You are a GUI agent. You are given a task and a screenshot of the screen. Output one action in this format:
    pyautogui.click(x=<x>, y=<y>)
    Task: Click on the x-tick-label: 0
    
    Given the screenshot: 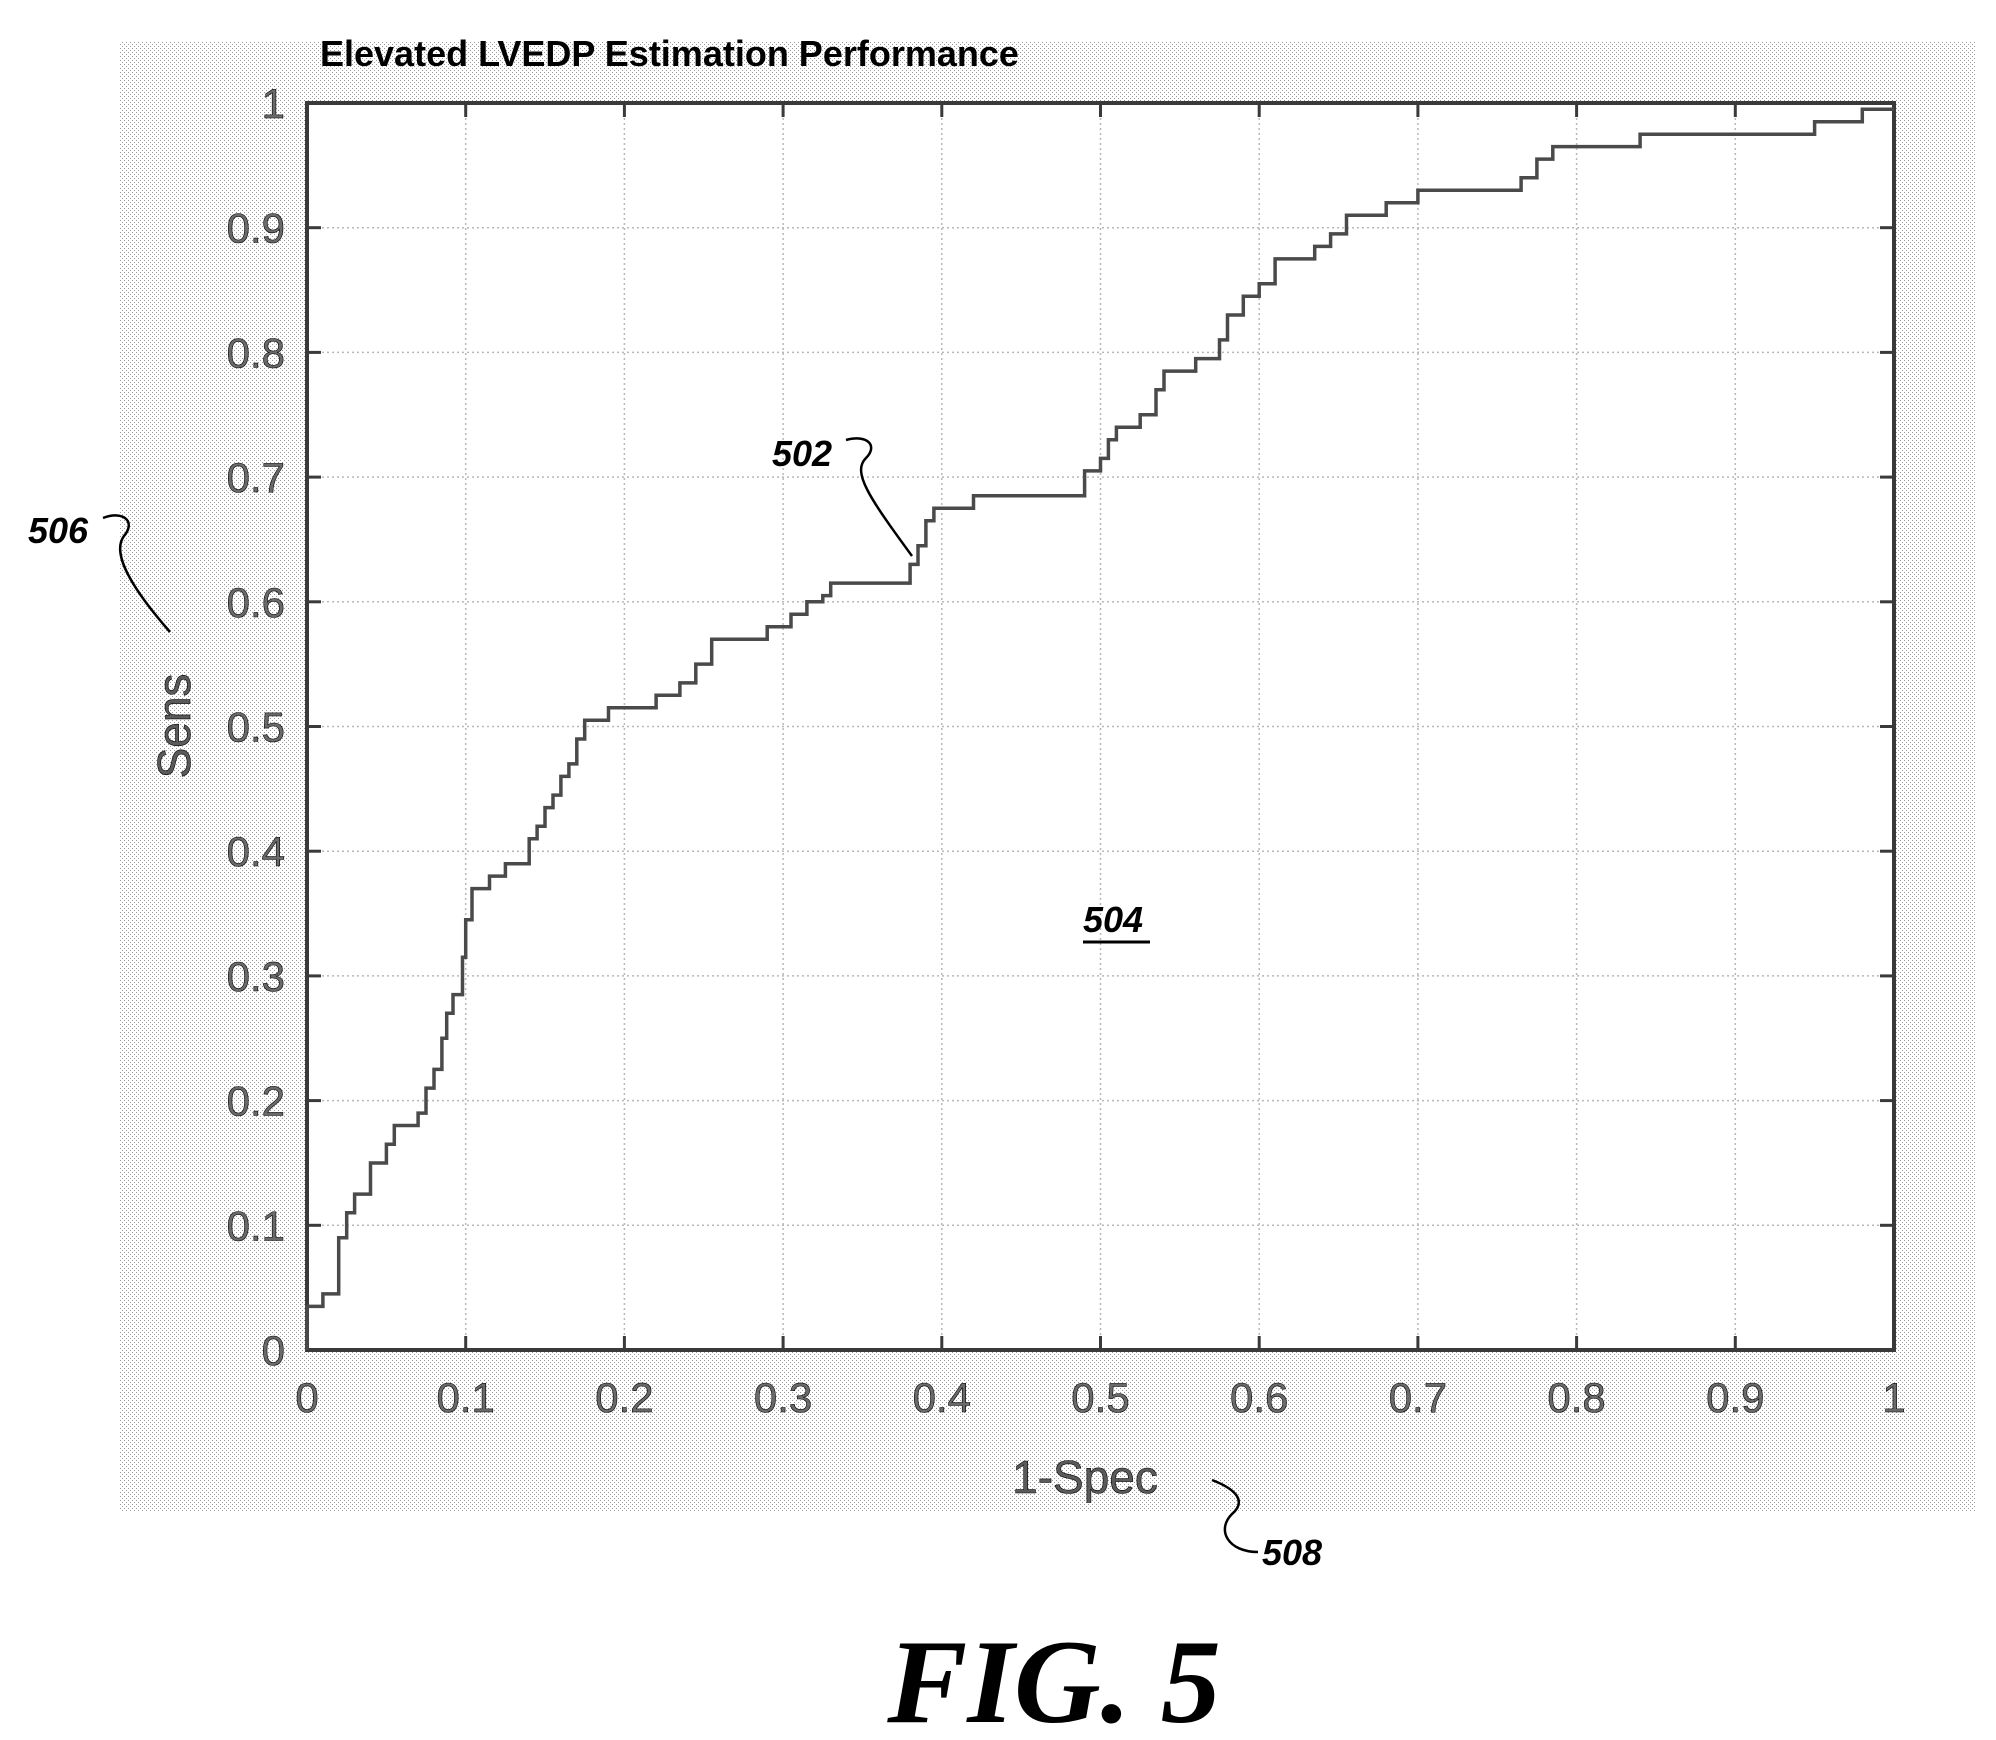 What is the action you would take?
    pyautogui.click(x=306, y=1397)
    